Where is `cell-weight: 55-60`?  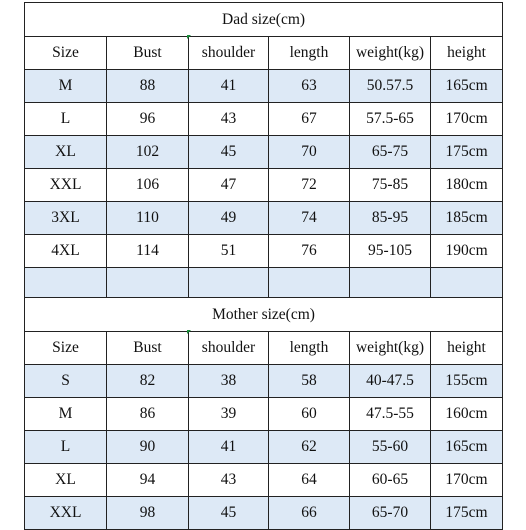 cell-weight: 55-60 is located at coordinates (390, 447).